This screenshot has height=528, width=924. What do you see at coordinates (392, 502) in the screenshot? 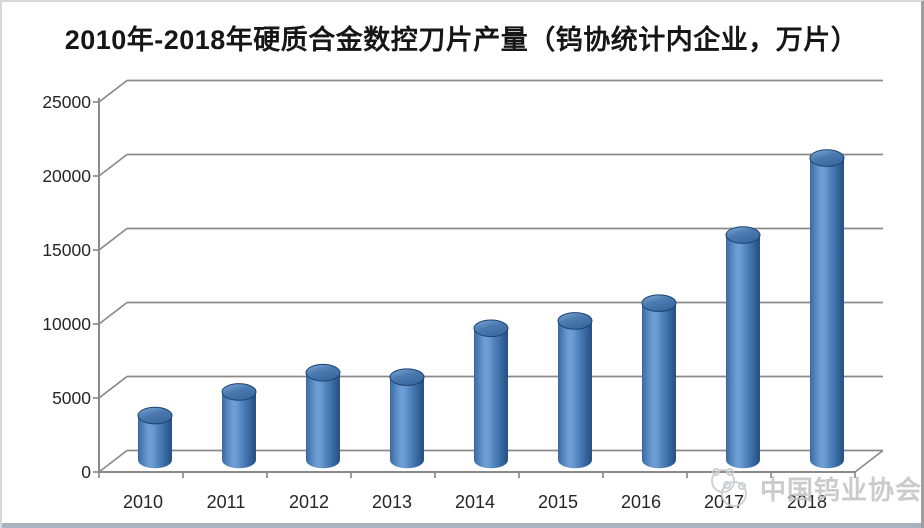
I see `x-axis-label: 2013` at bounding box center [392, 502].